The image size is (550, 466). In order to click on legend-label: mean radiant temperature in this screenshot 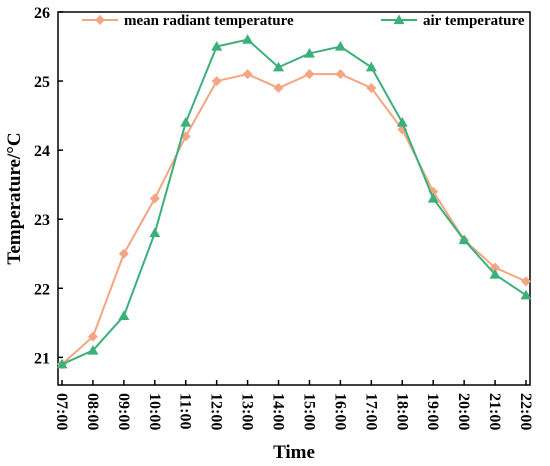, I will do `click(209, 21)`.